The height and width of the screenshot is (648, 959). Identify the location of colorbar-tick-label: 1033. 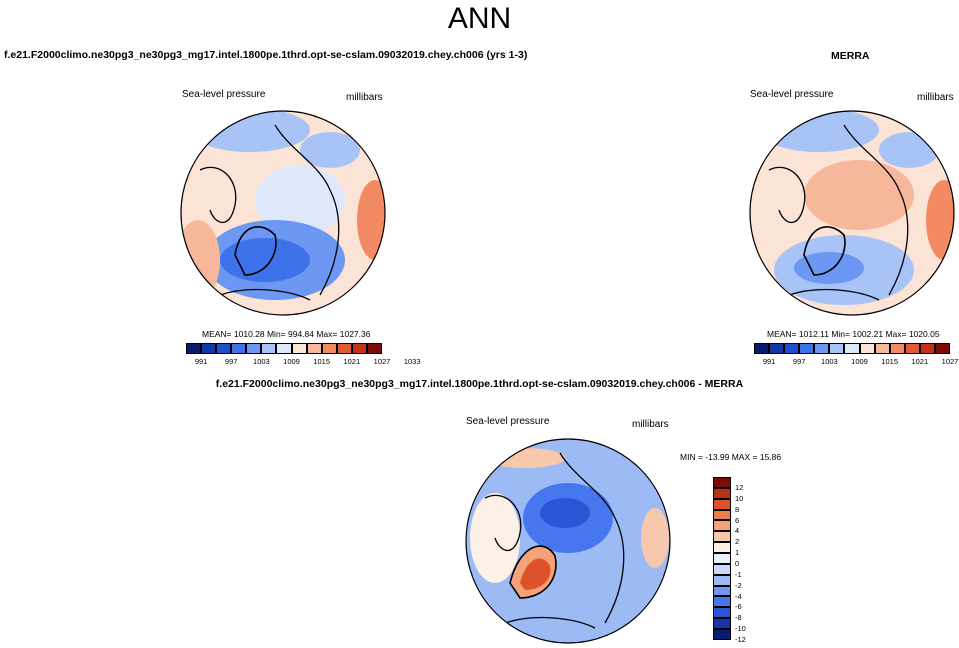
(412, 361).